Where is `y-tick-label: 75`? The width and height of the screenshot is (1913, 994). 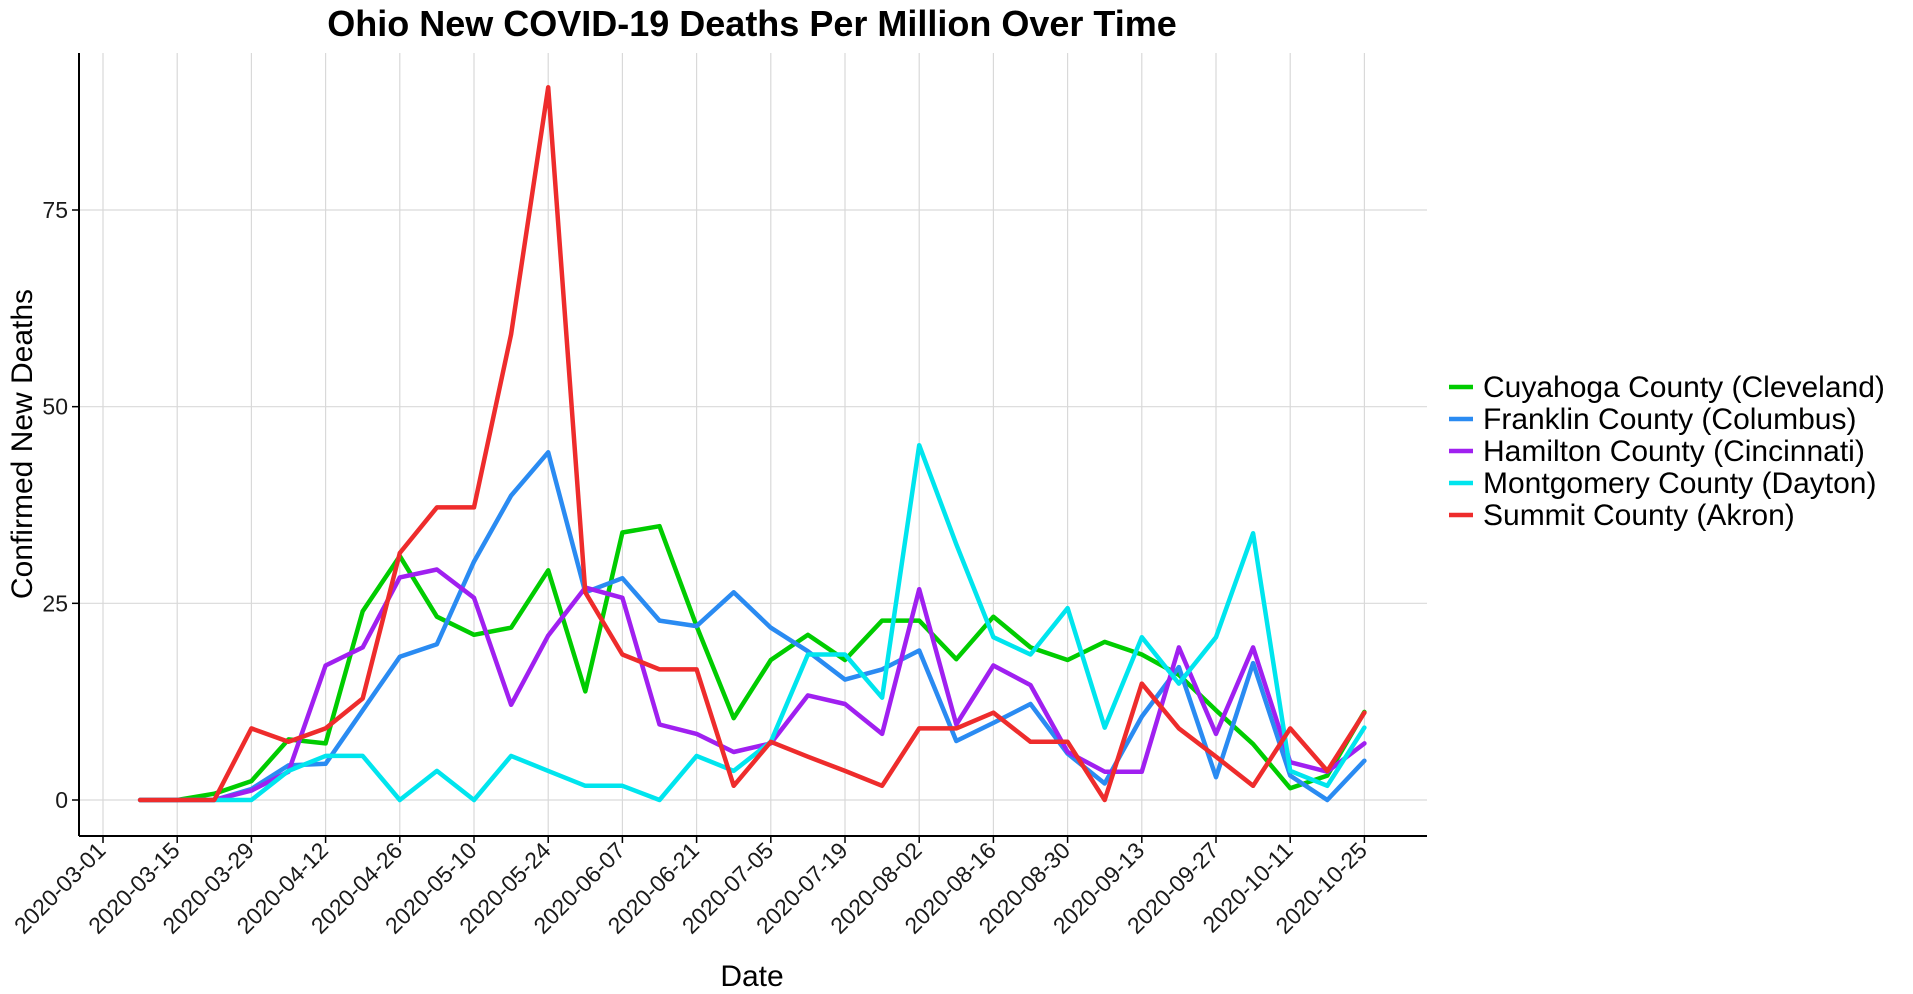
y-tick-label: 75 is located at coordinates (55, 210).